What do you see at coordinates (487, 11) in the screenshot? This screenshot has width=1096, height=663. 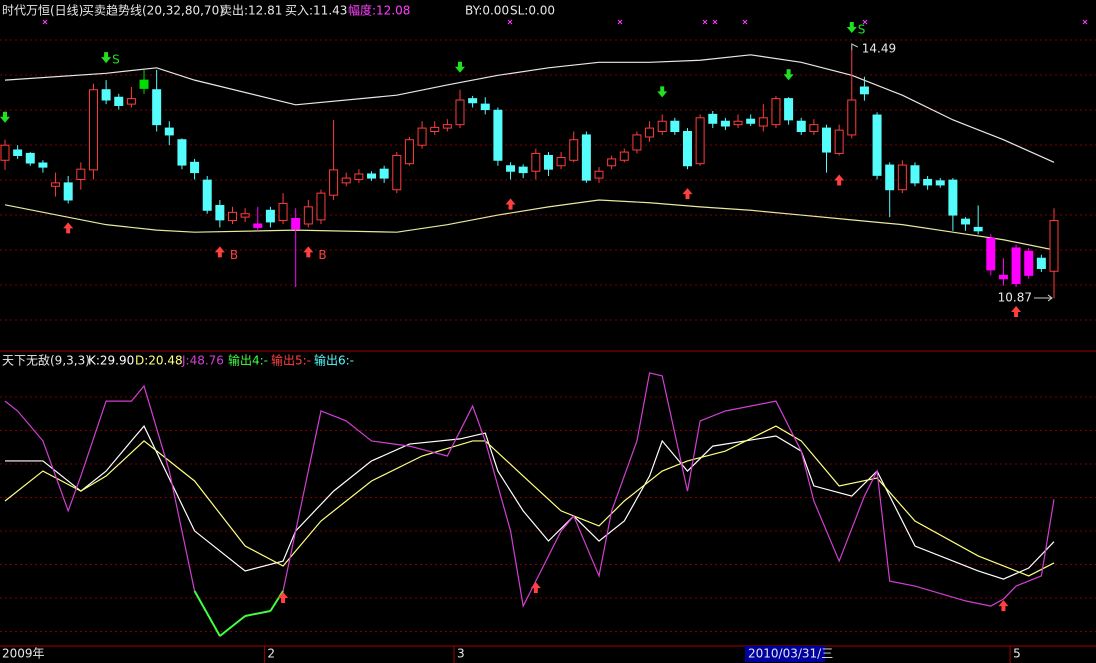 I see `header-stat: BY:0.00` at bounding box center [487, 11].